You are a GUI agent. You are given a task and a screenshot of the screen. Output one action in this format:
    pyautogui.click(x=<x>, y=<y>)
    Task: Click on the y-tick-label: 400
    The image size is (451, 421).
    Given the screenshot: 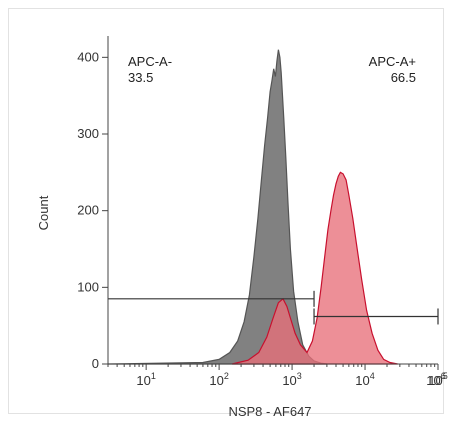 What is the action you would take?
    pyautogui.click(x=88, y=56)
    